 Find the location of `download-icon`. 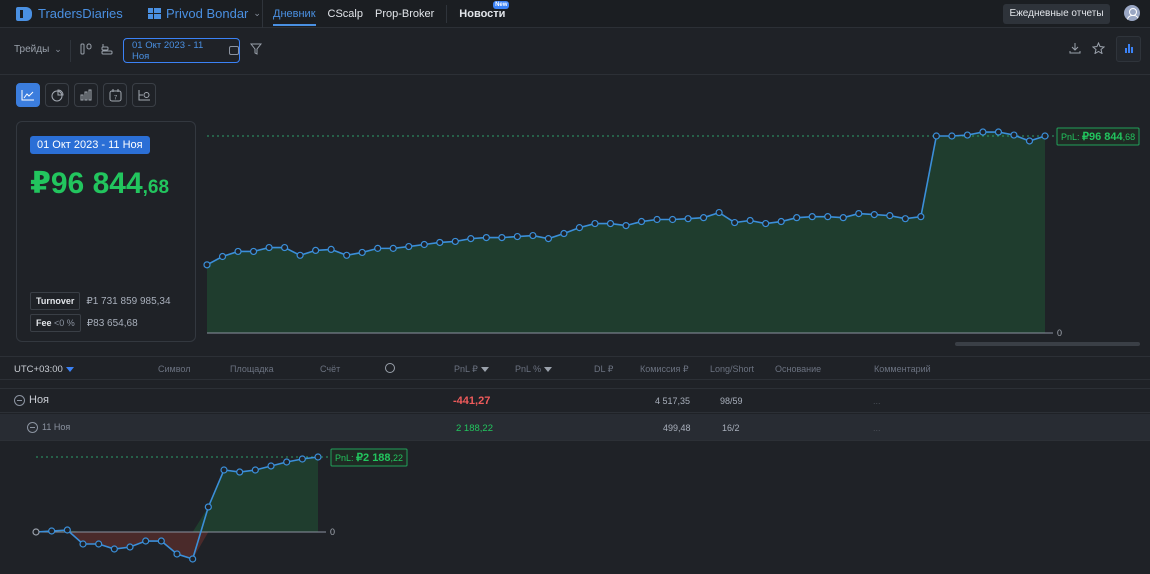

download-icon is located at coordinates (1075, 49).